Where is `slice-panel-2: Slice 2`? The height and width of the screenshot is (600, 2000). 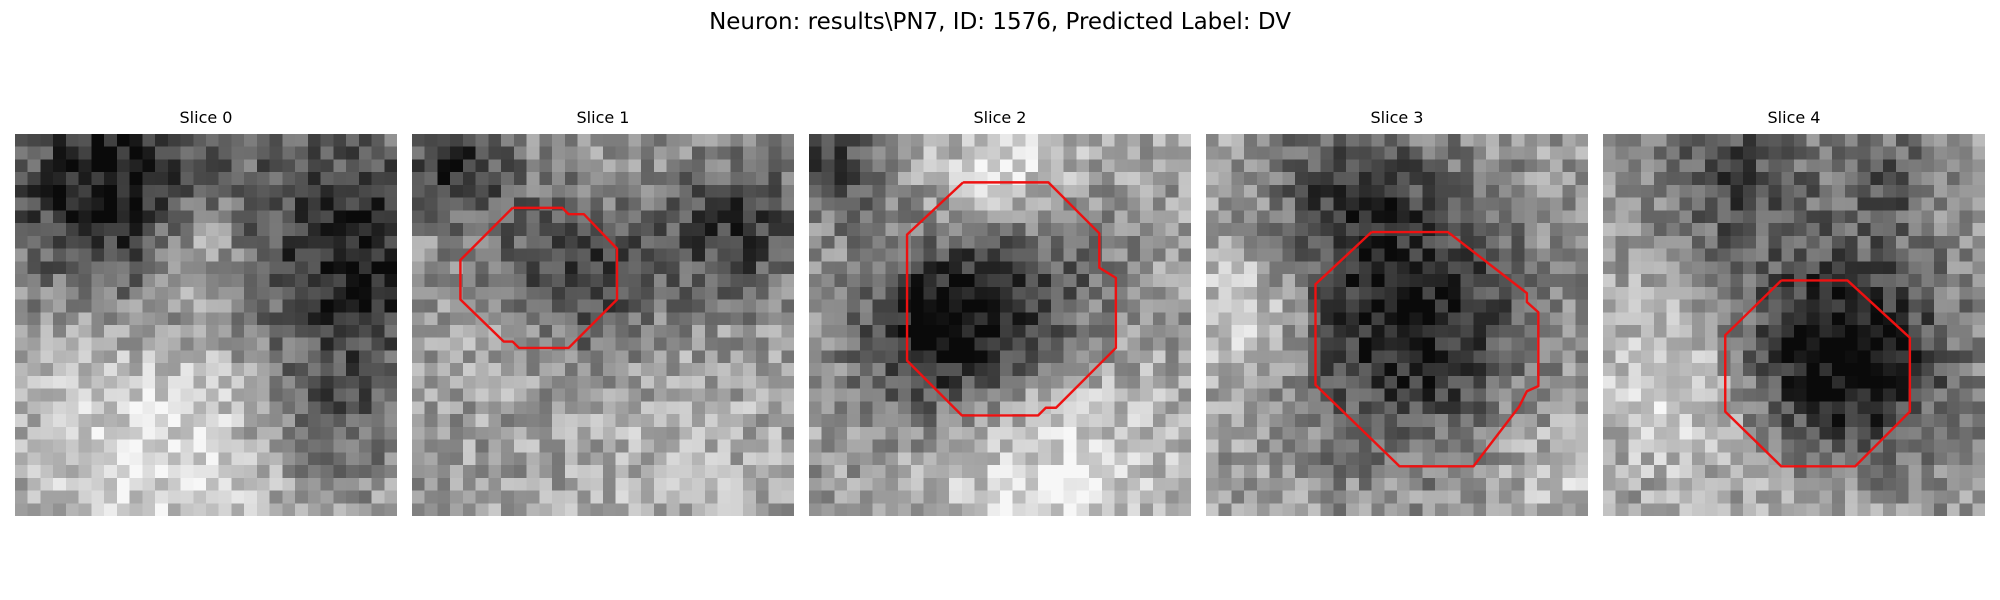 slice-panel-2: Slice 2 is located at coordinates (1000, 312).